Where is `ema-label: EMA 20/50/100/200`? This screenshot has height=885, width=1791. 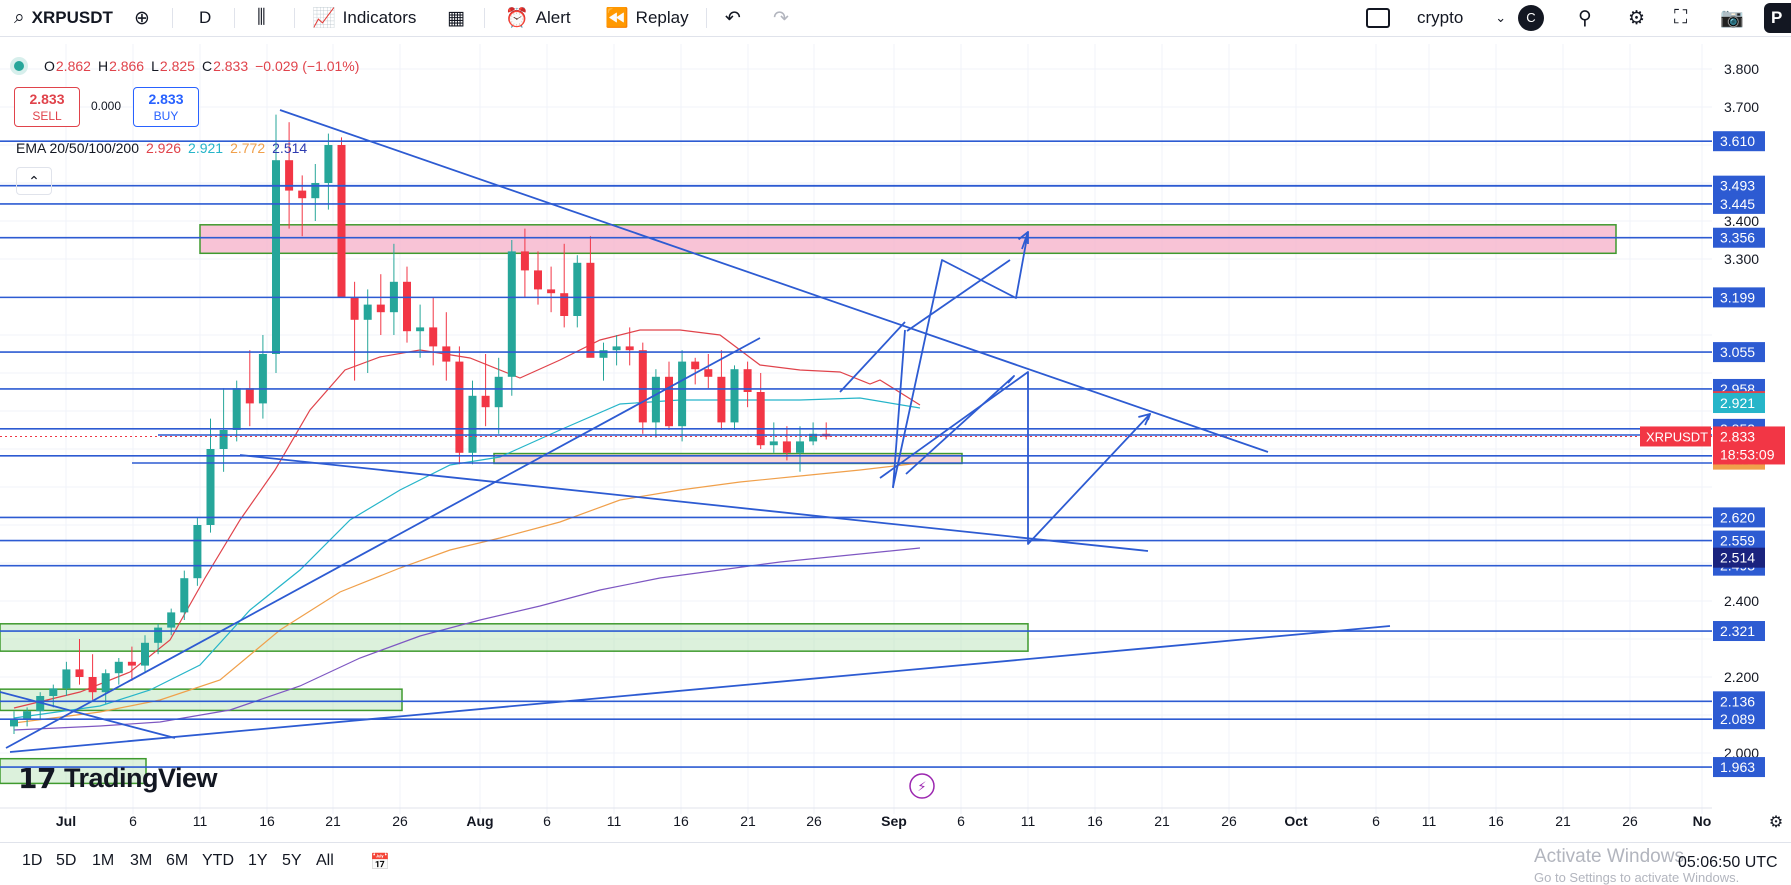 ema-label: EMA 20/50/100/200 is located at coordinates (77, 148).